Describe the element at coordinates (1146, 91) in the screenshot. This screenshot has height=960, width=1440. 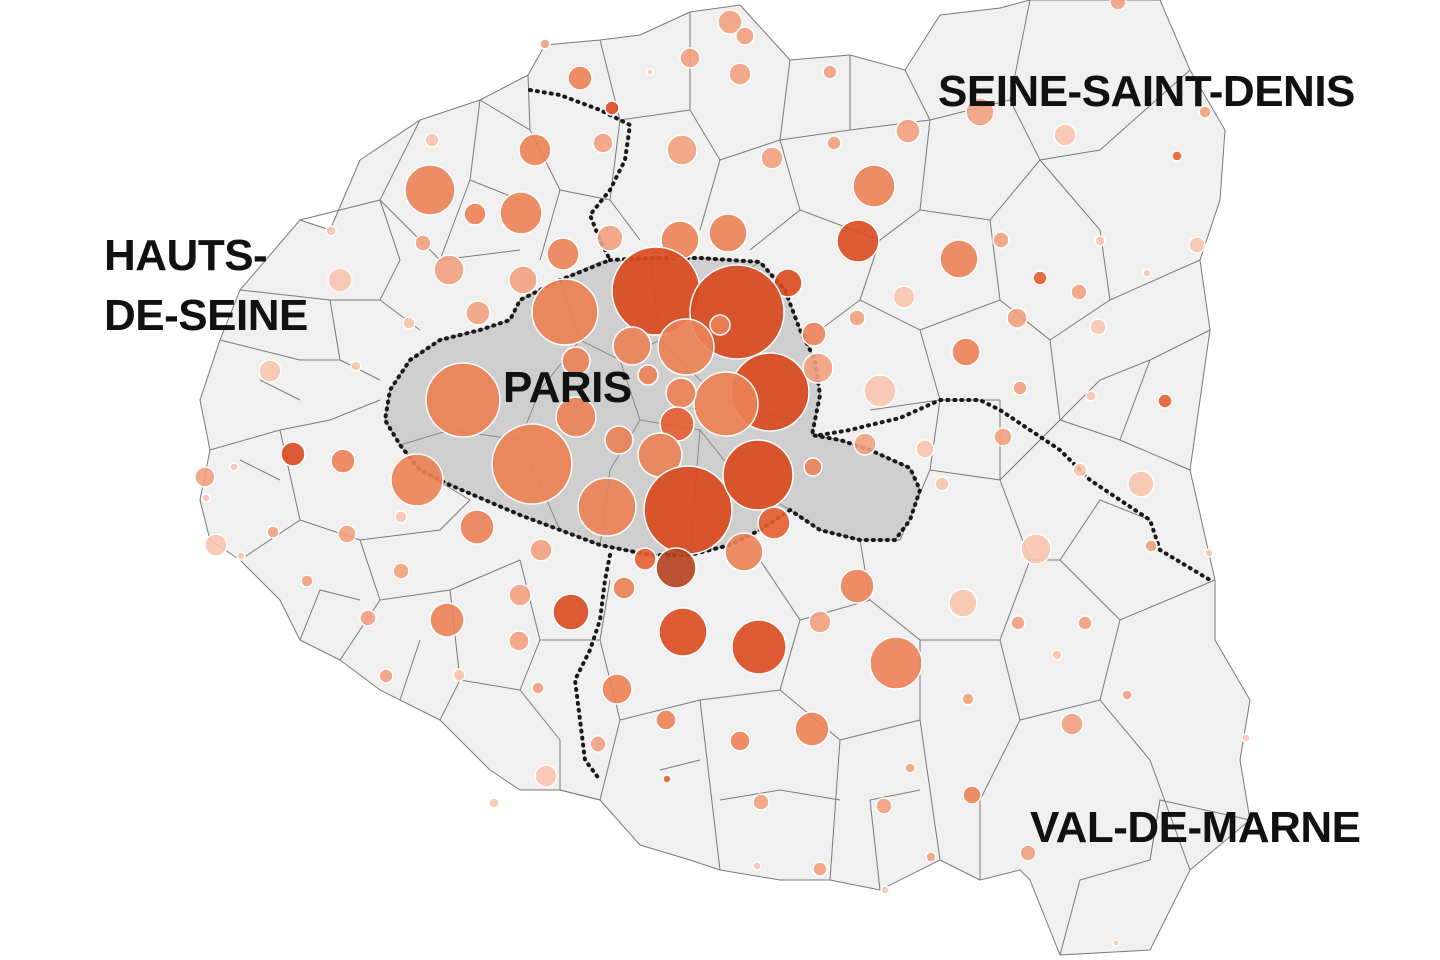
I see `label-seine-saint-denis: SEINE-SAINT-DENIS` at that location.